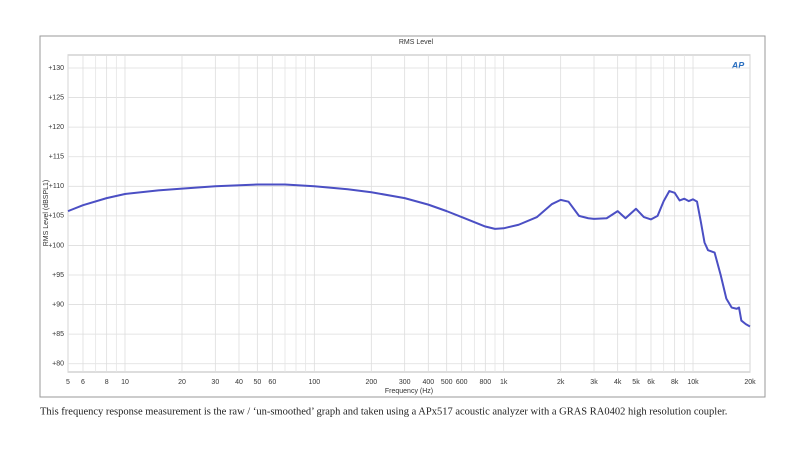 This screenshot has height=455, width=800. What do you see at coordinates (215, 382) in the screenshot?
I see `x-tick-label: 30` at bounding box center [215, 382].